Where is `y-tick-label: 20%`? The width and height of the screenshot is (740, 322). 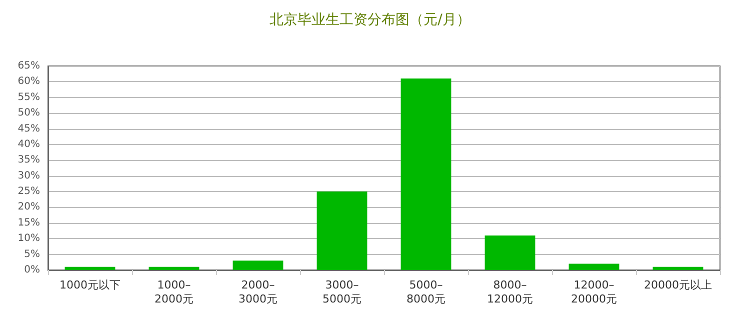 y-tick-label: 20% is located at coordinates (29, 207).